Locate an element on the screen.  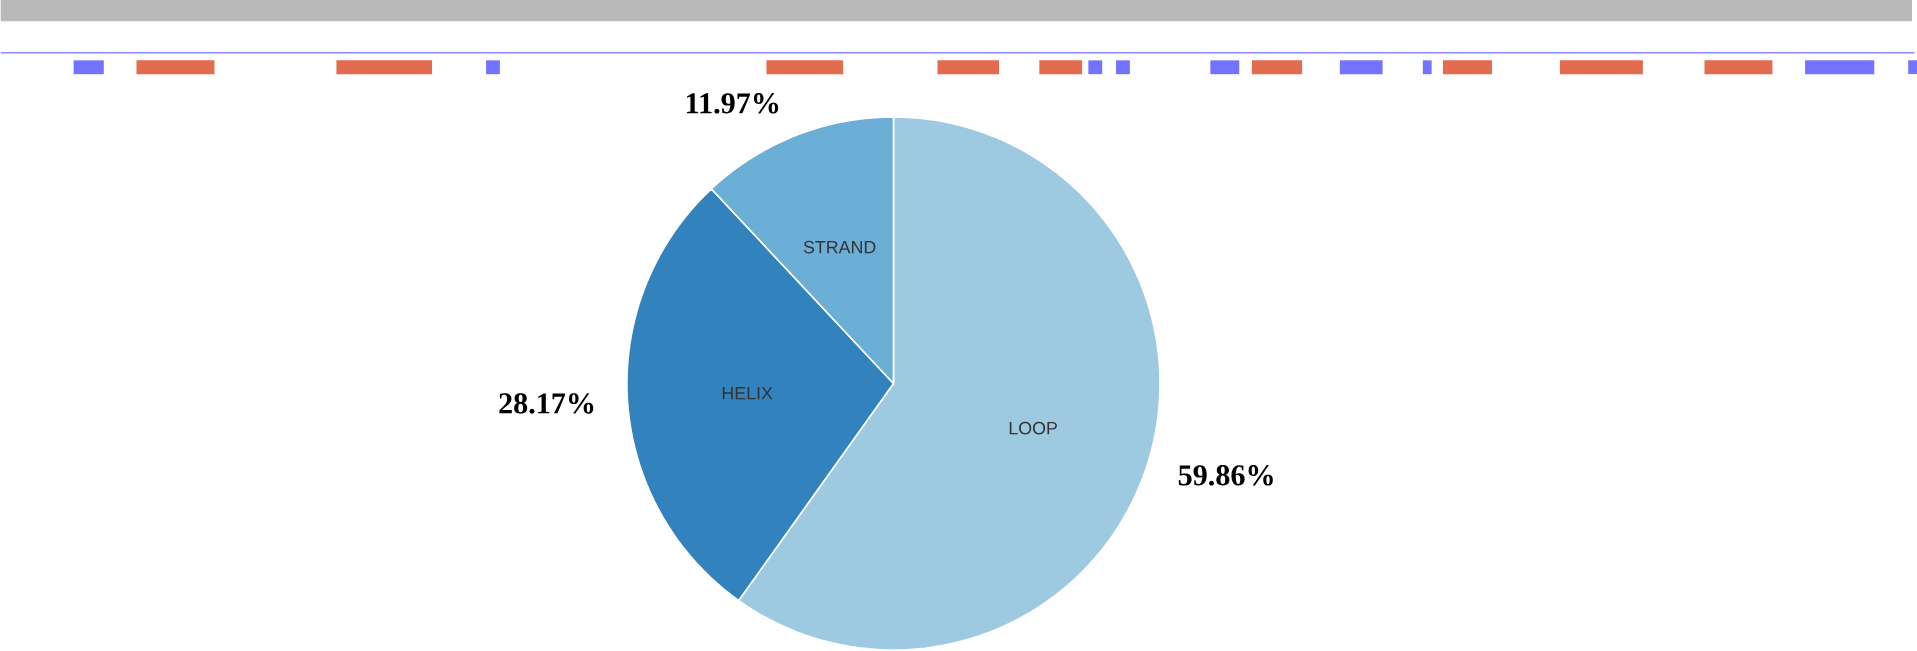
data-label: 28.17% is located at coordinates (546, 403).